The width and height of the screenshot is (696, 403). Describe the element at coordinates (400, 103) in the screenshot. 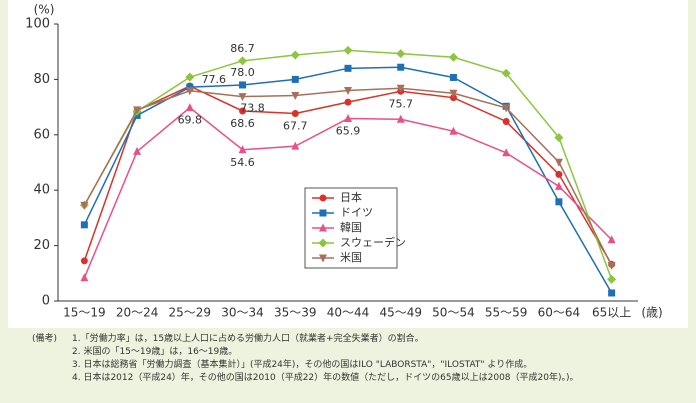

I see `data-label: 75.7` at that location.